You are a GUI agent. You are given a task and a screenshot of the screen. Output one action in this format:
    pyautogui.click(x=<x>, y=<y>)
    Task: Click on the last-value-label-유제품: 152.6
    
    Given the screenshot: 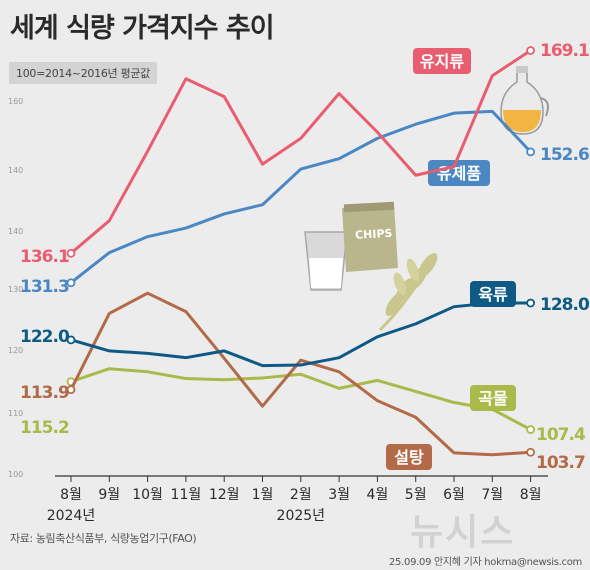 What is the action you would take?
    pyautogui.click(x=564, y=155)
    